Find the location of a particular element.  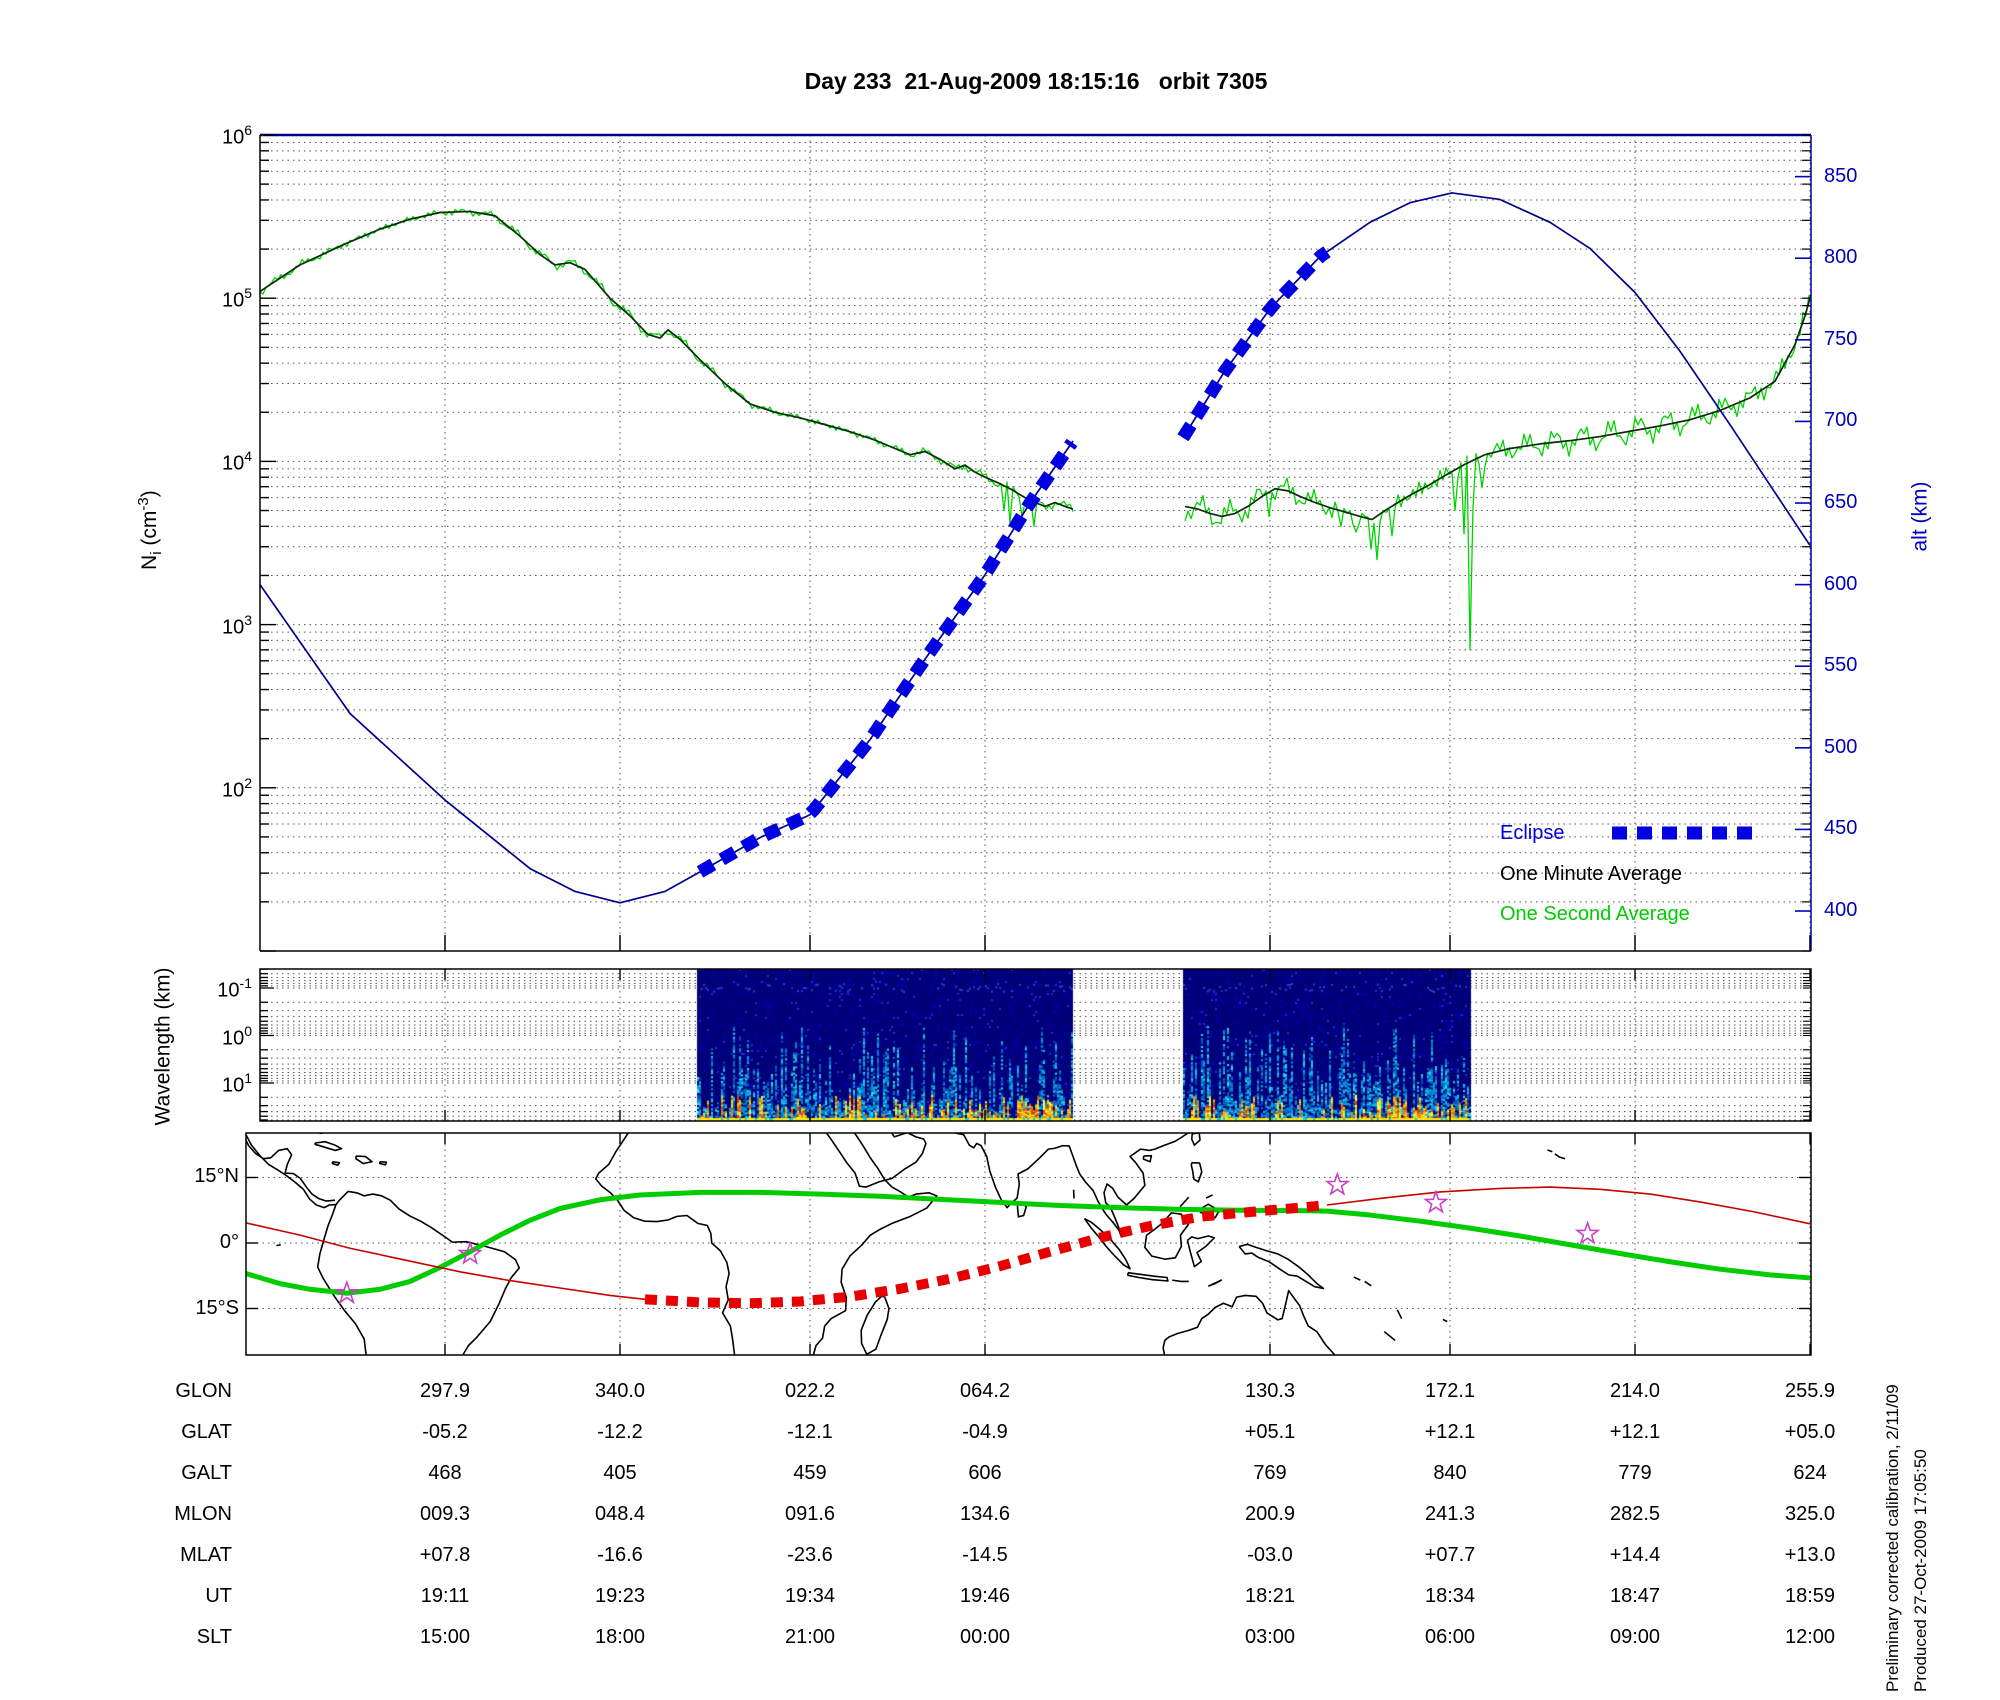

table-cell: 468 is located at coordinates (445, 1473).